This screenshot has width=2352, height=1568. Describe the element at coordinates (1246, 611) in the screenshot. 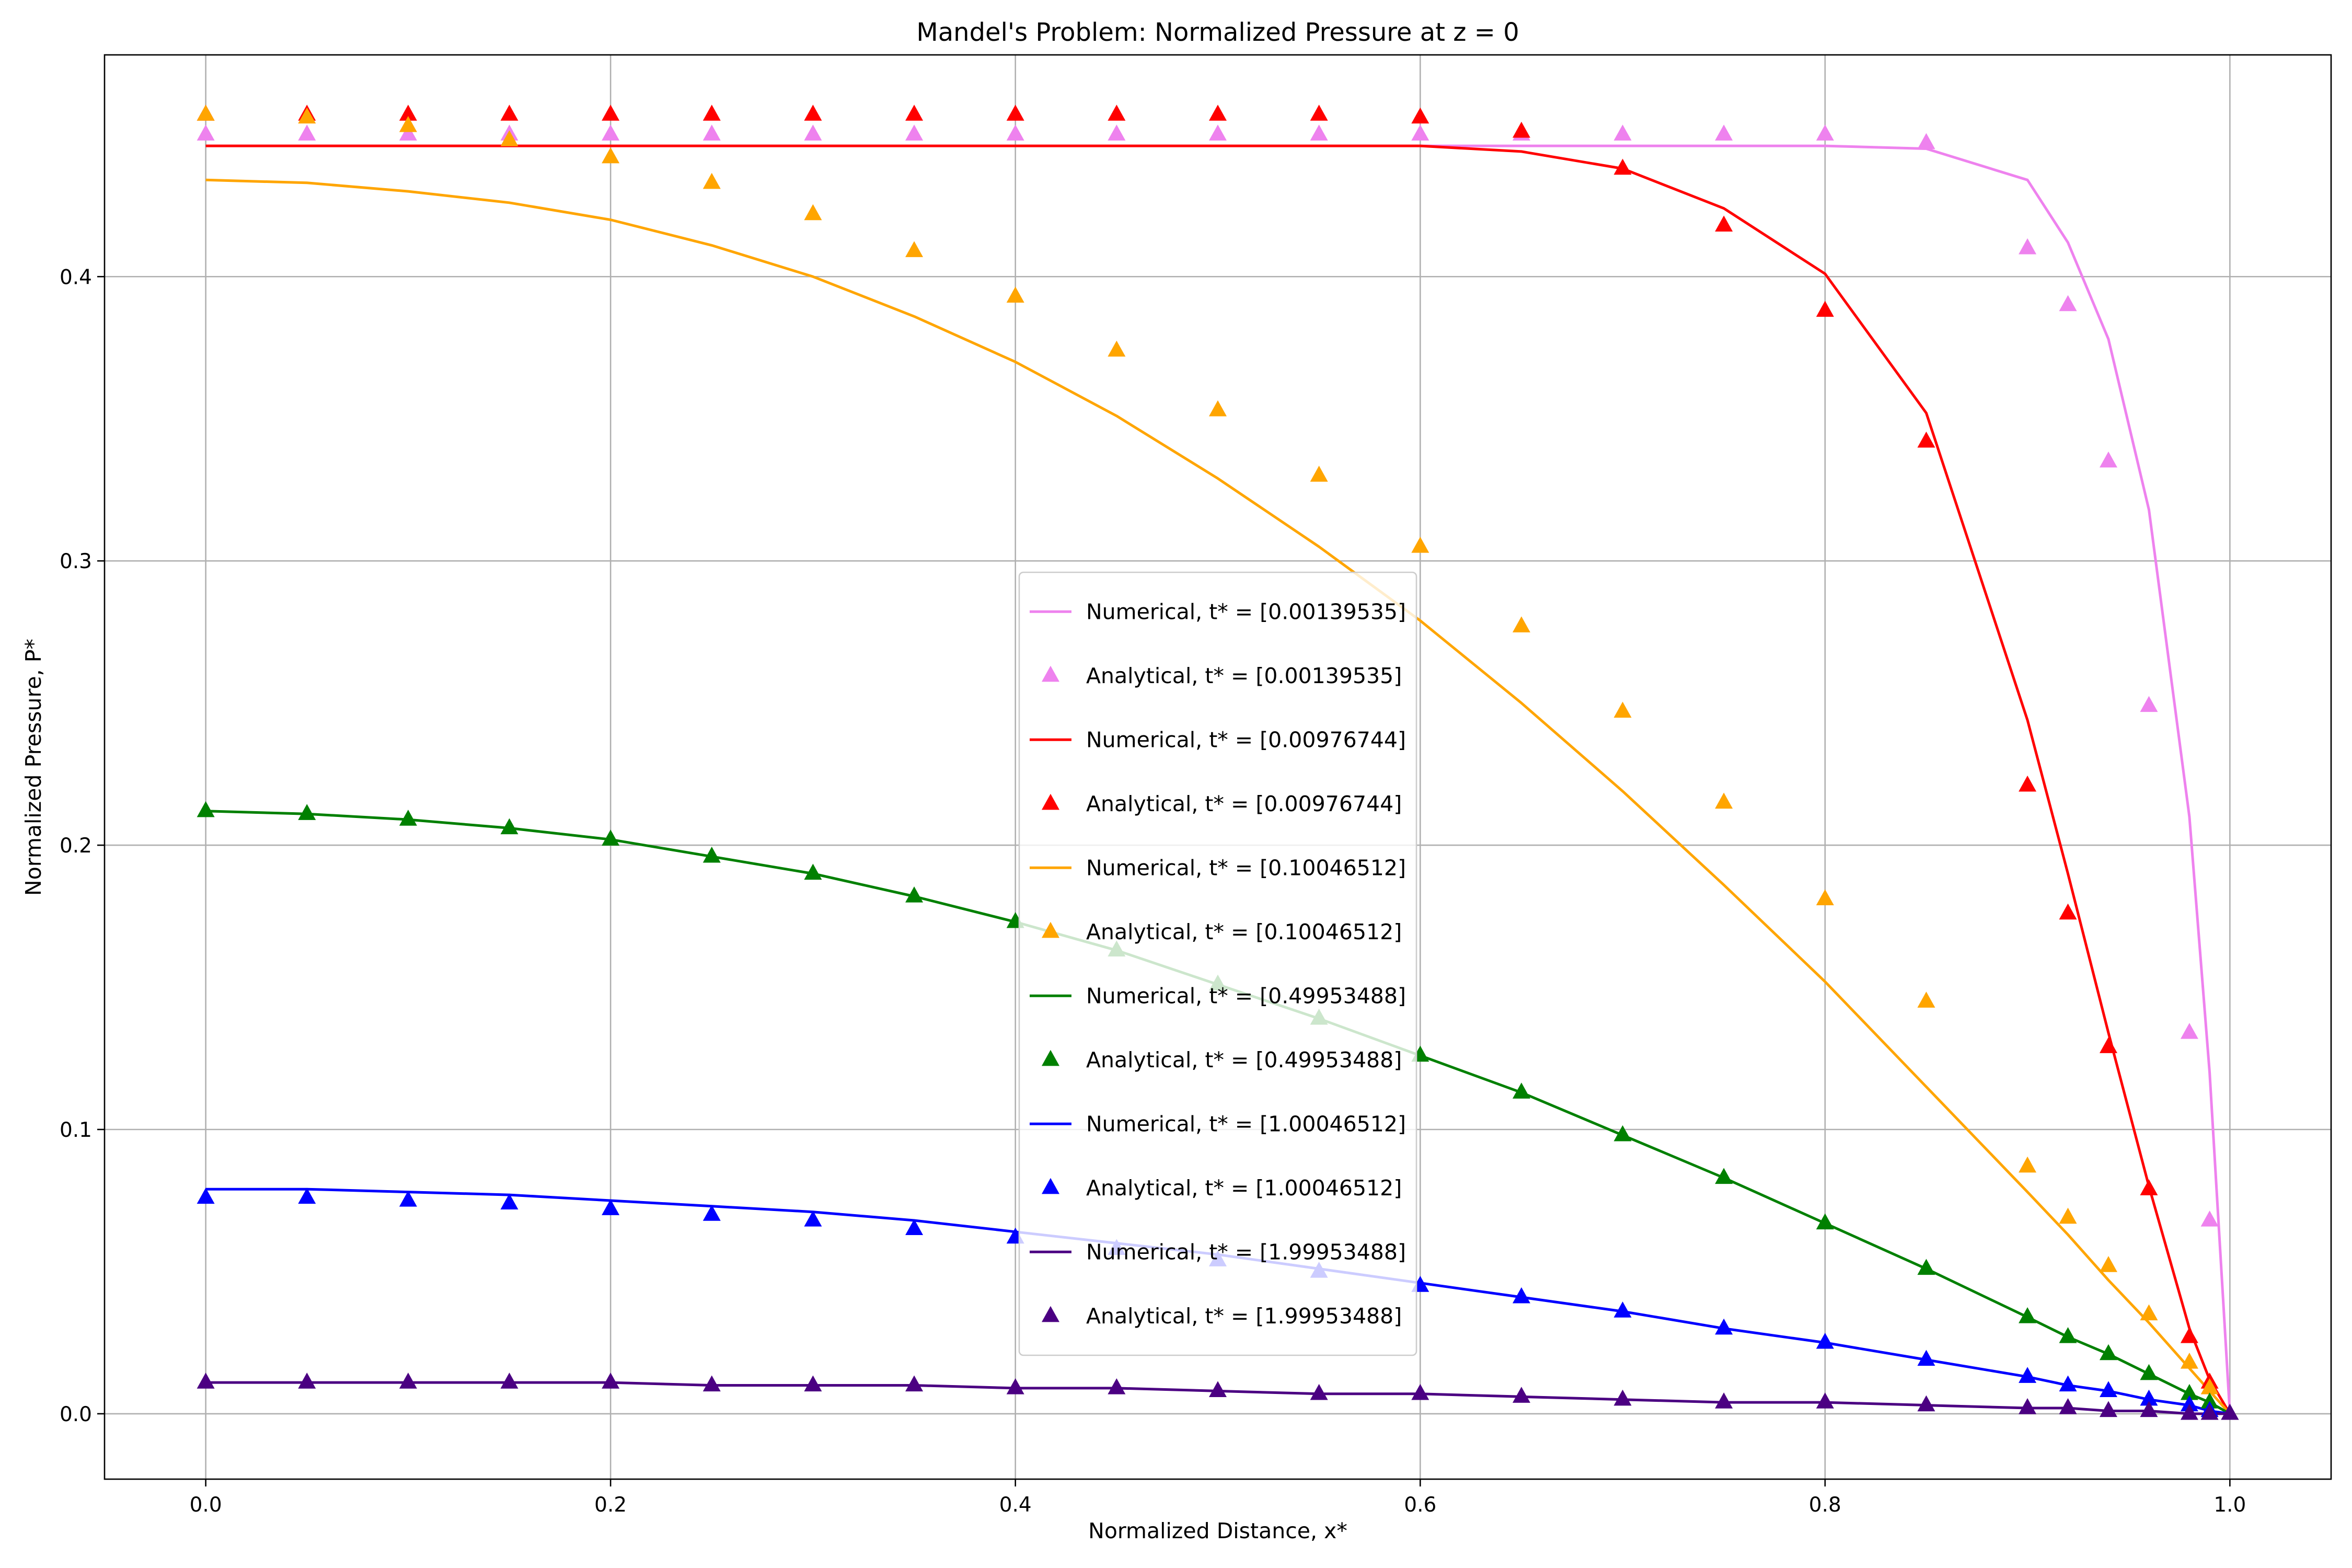

I see `legend-label: Numerical, t* = [0.00139535]` at that location.